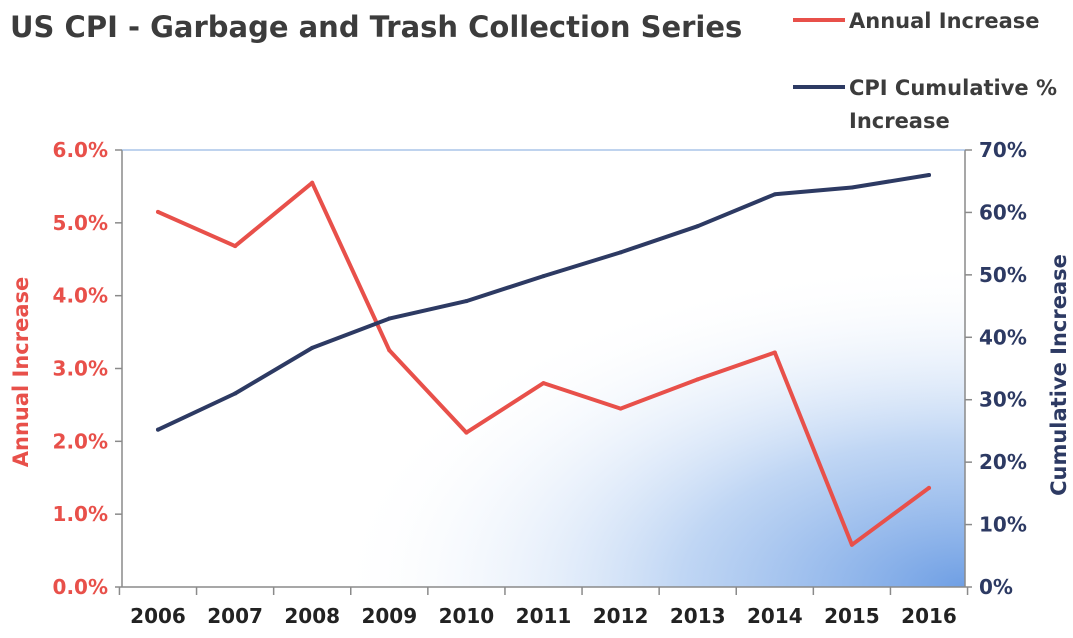 This screenshot has height=638, width=1073. What do you see at coordinates (312, 616) in the screenshot?
I see `x-tick-label: 2008` at bounding box center [312, 616].